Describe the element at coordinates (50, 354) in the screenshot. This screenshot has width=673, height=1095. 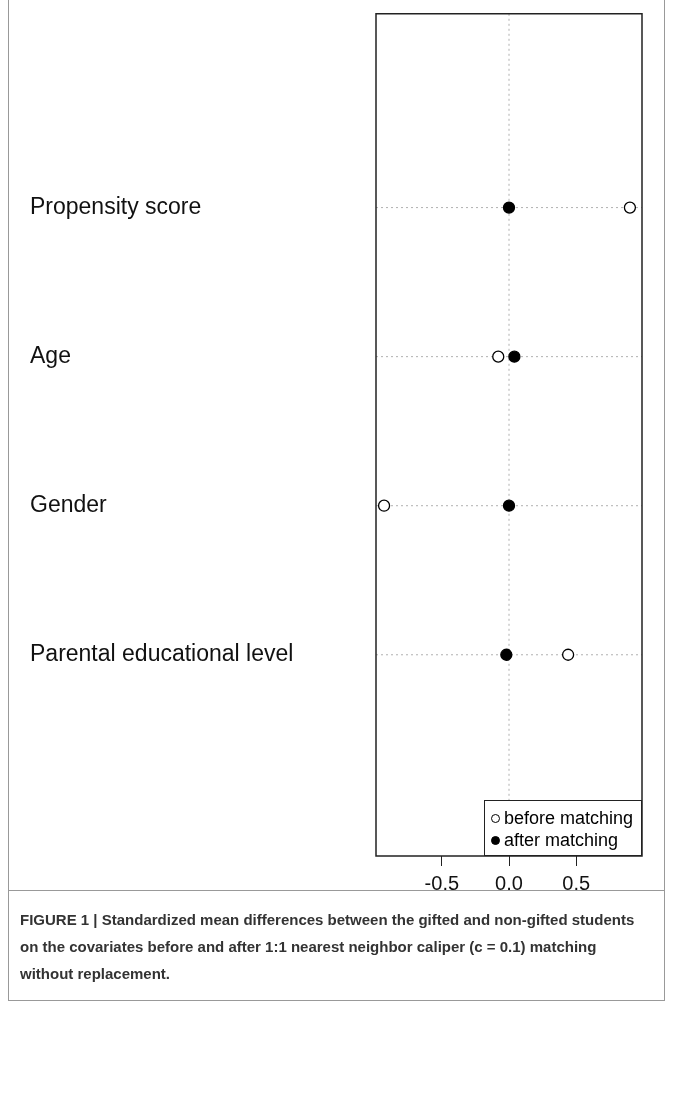
I see `y-tick-label: Age` at that location.